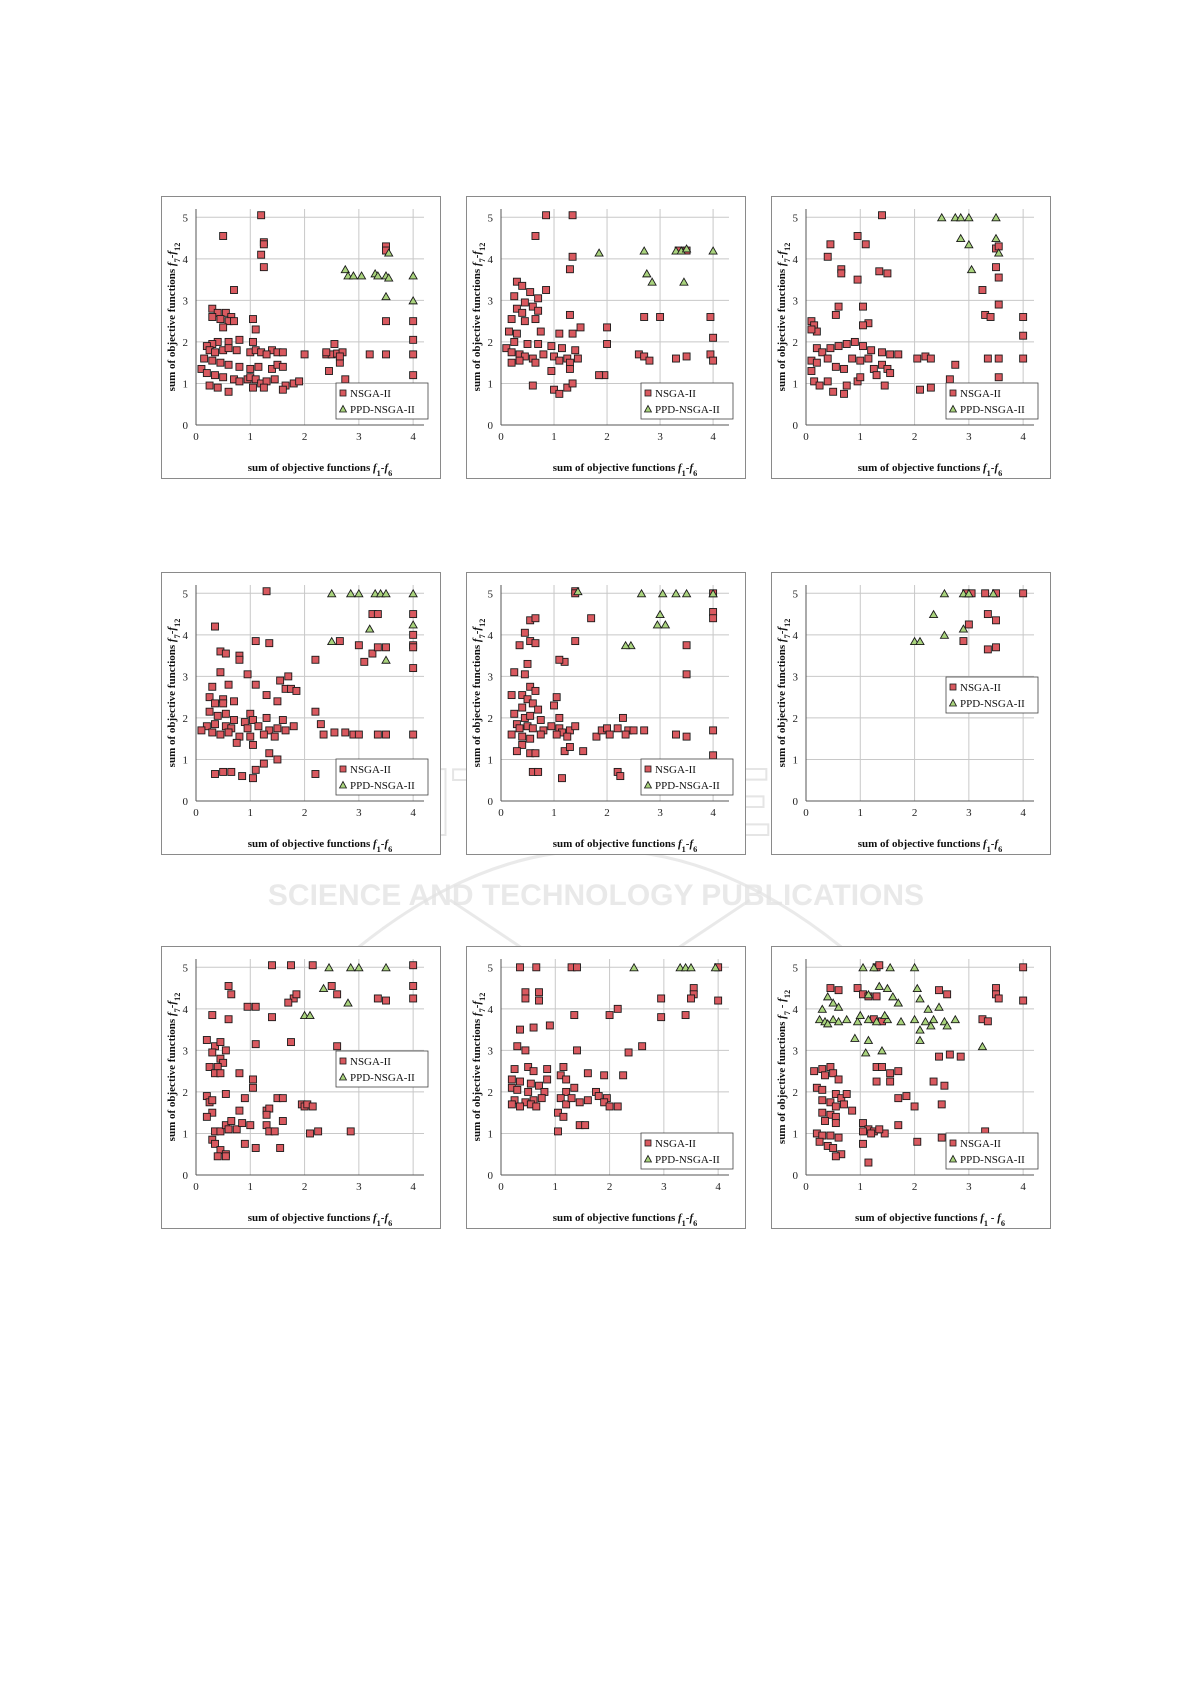 Image resolution: width=1191 pixels, height=1684 pixels. What do you see at coordinates (930, 470) in the screenshot?
I see `x-axis-title: sum of objective functions f1-f6` at bounding box center [930, 470].